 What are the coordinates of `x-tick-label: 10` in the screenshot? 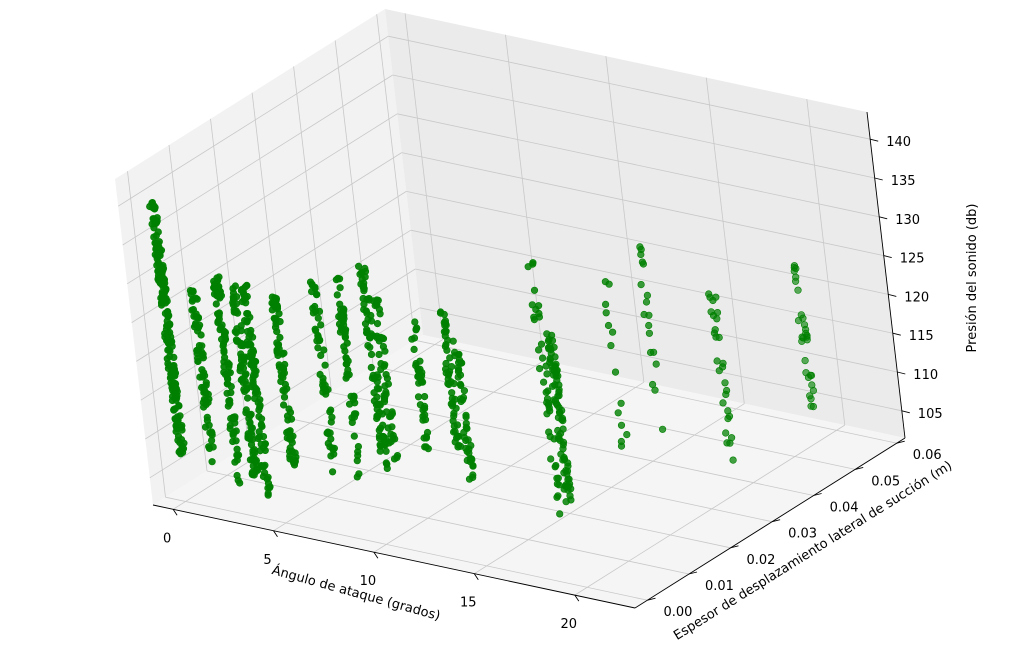 It's located at (368, 581).